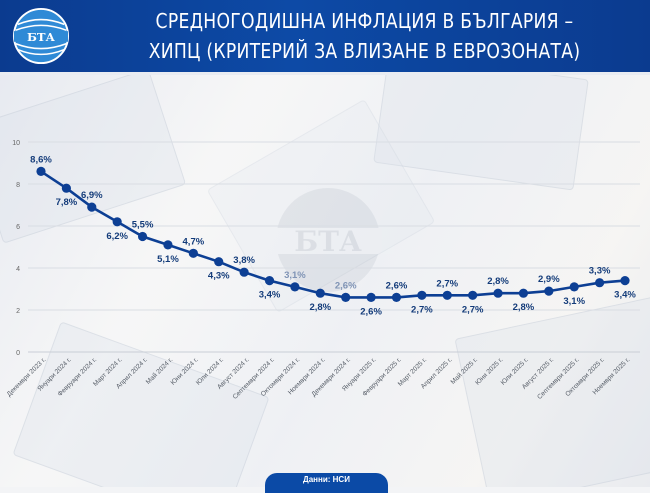 The width and height of the screenshot is (650, 493). I want to click on bta-watermark: БТА, so click(328, 240).